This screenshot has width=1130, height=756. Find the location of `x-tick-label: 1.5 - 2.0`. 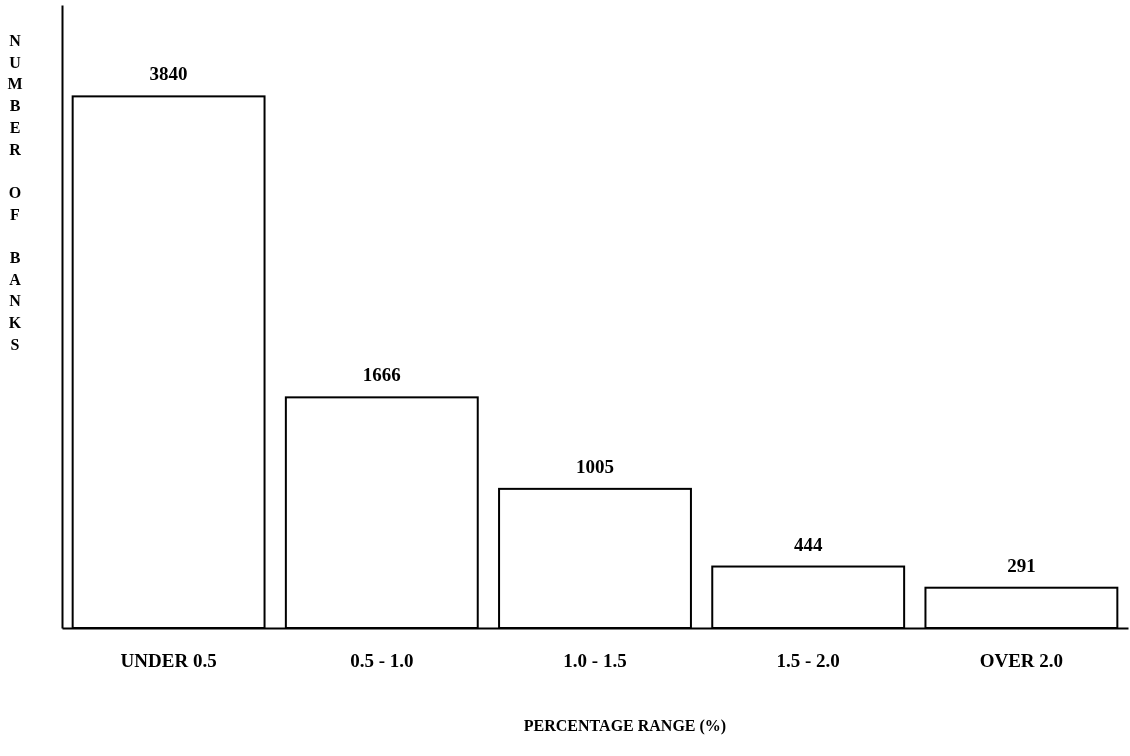

x-tick-label: 1.5 - 2.0 is located at coordinates (808, 661).